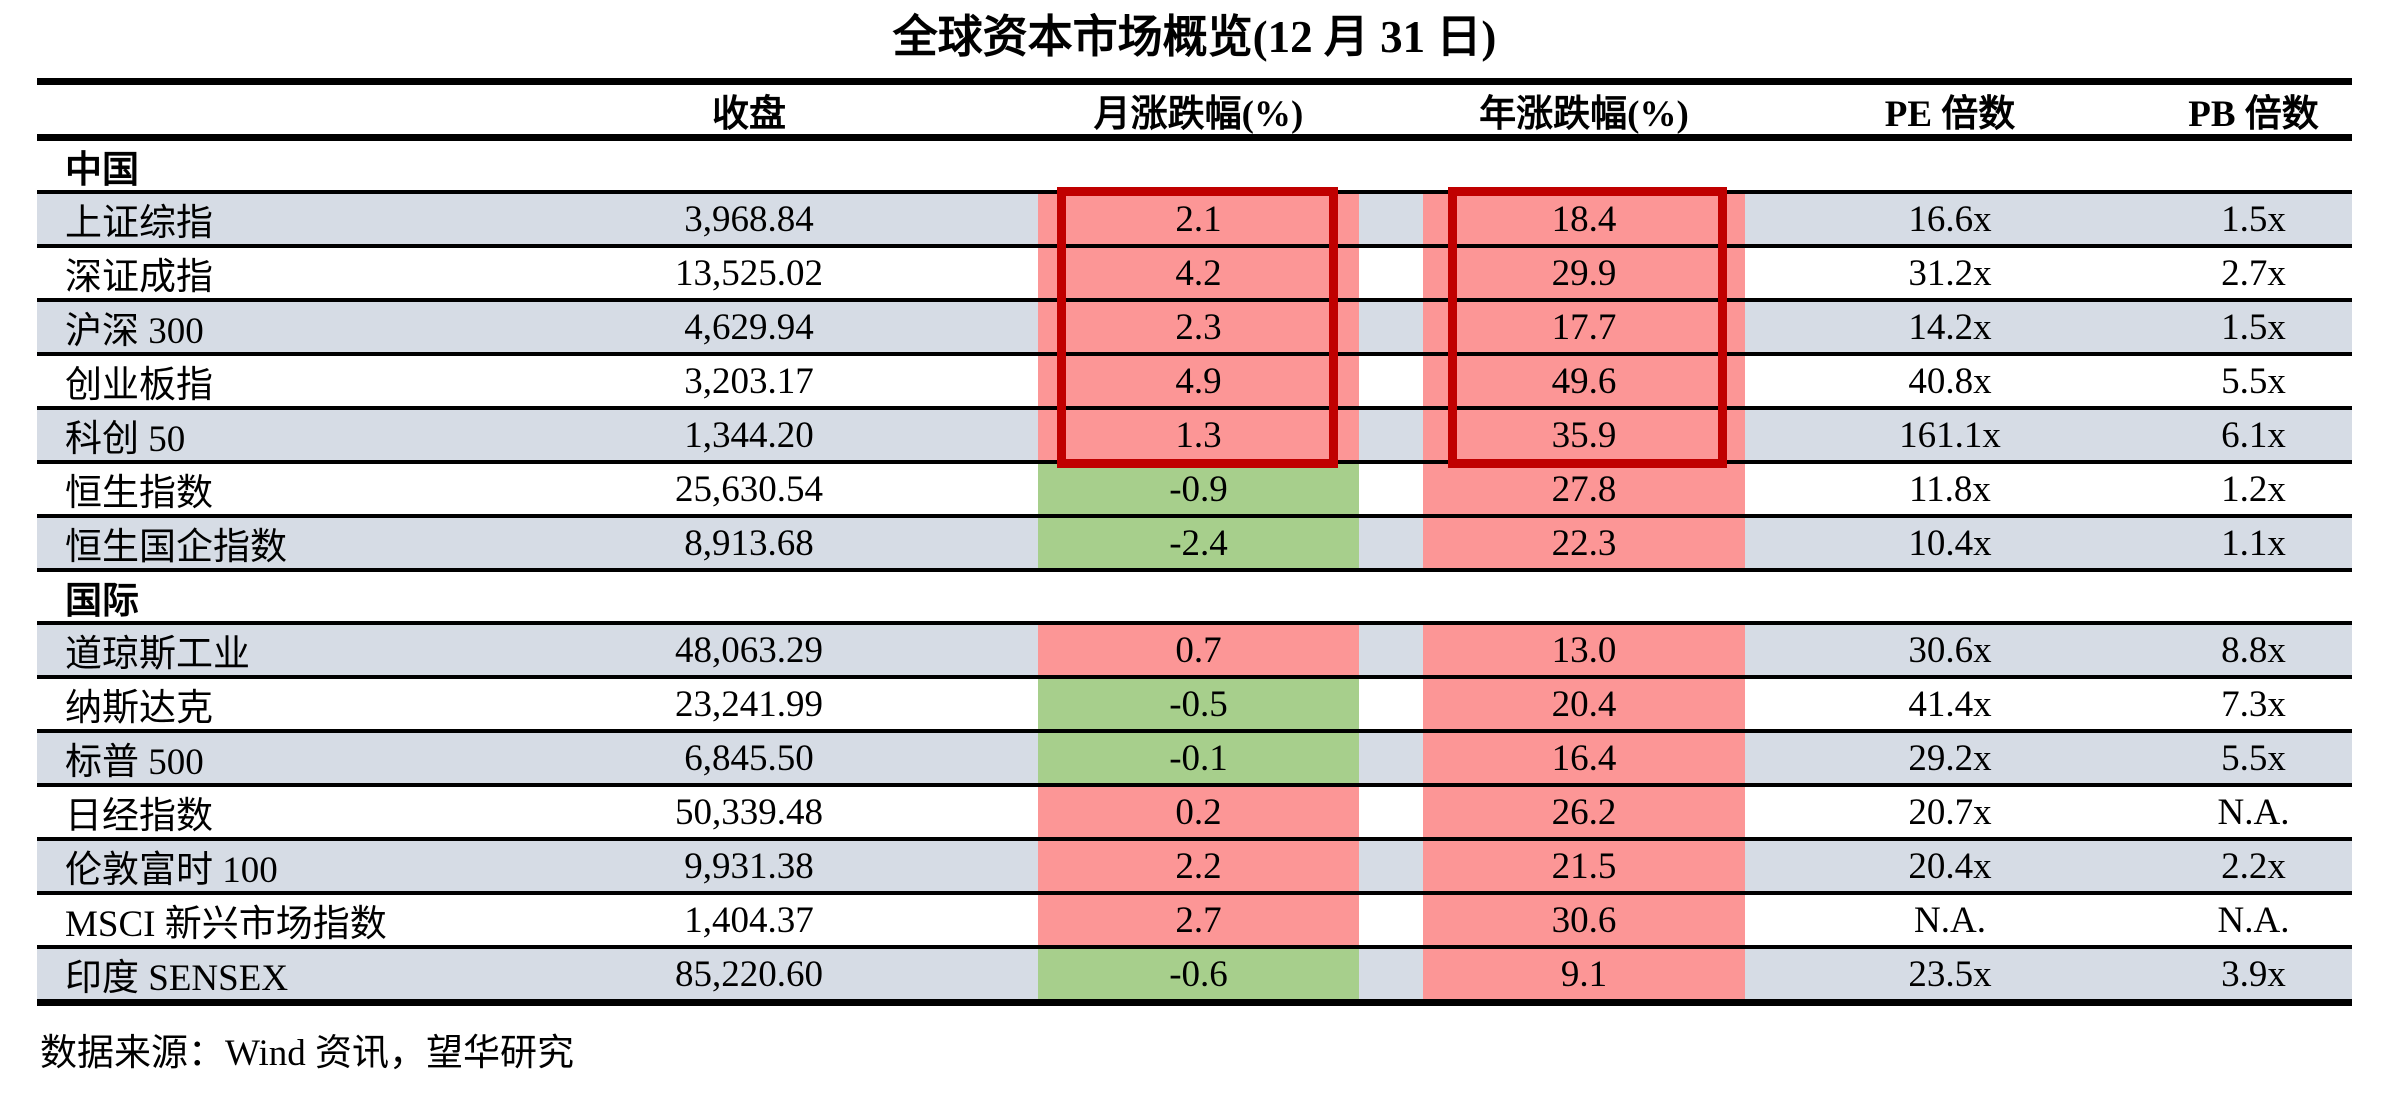  I want to click on pe-cell: 23.5x, so click(1950, 974).